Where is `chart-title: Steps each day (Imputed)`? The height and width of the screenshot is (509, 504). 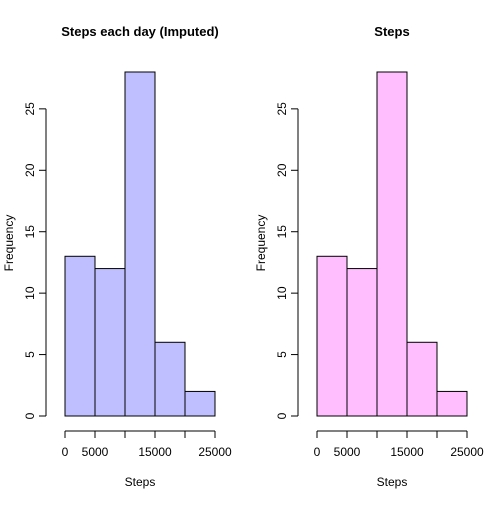 chart-title: Steps each day (Imputed) is located at coordinates (139, 31).